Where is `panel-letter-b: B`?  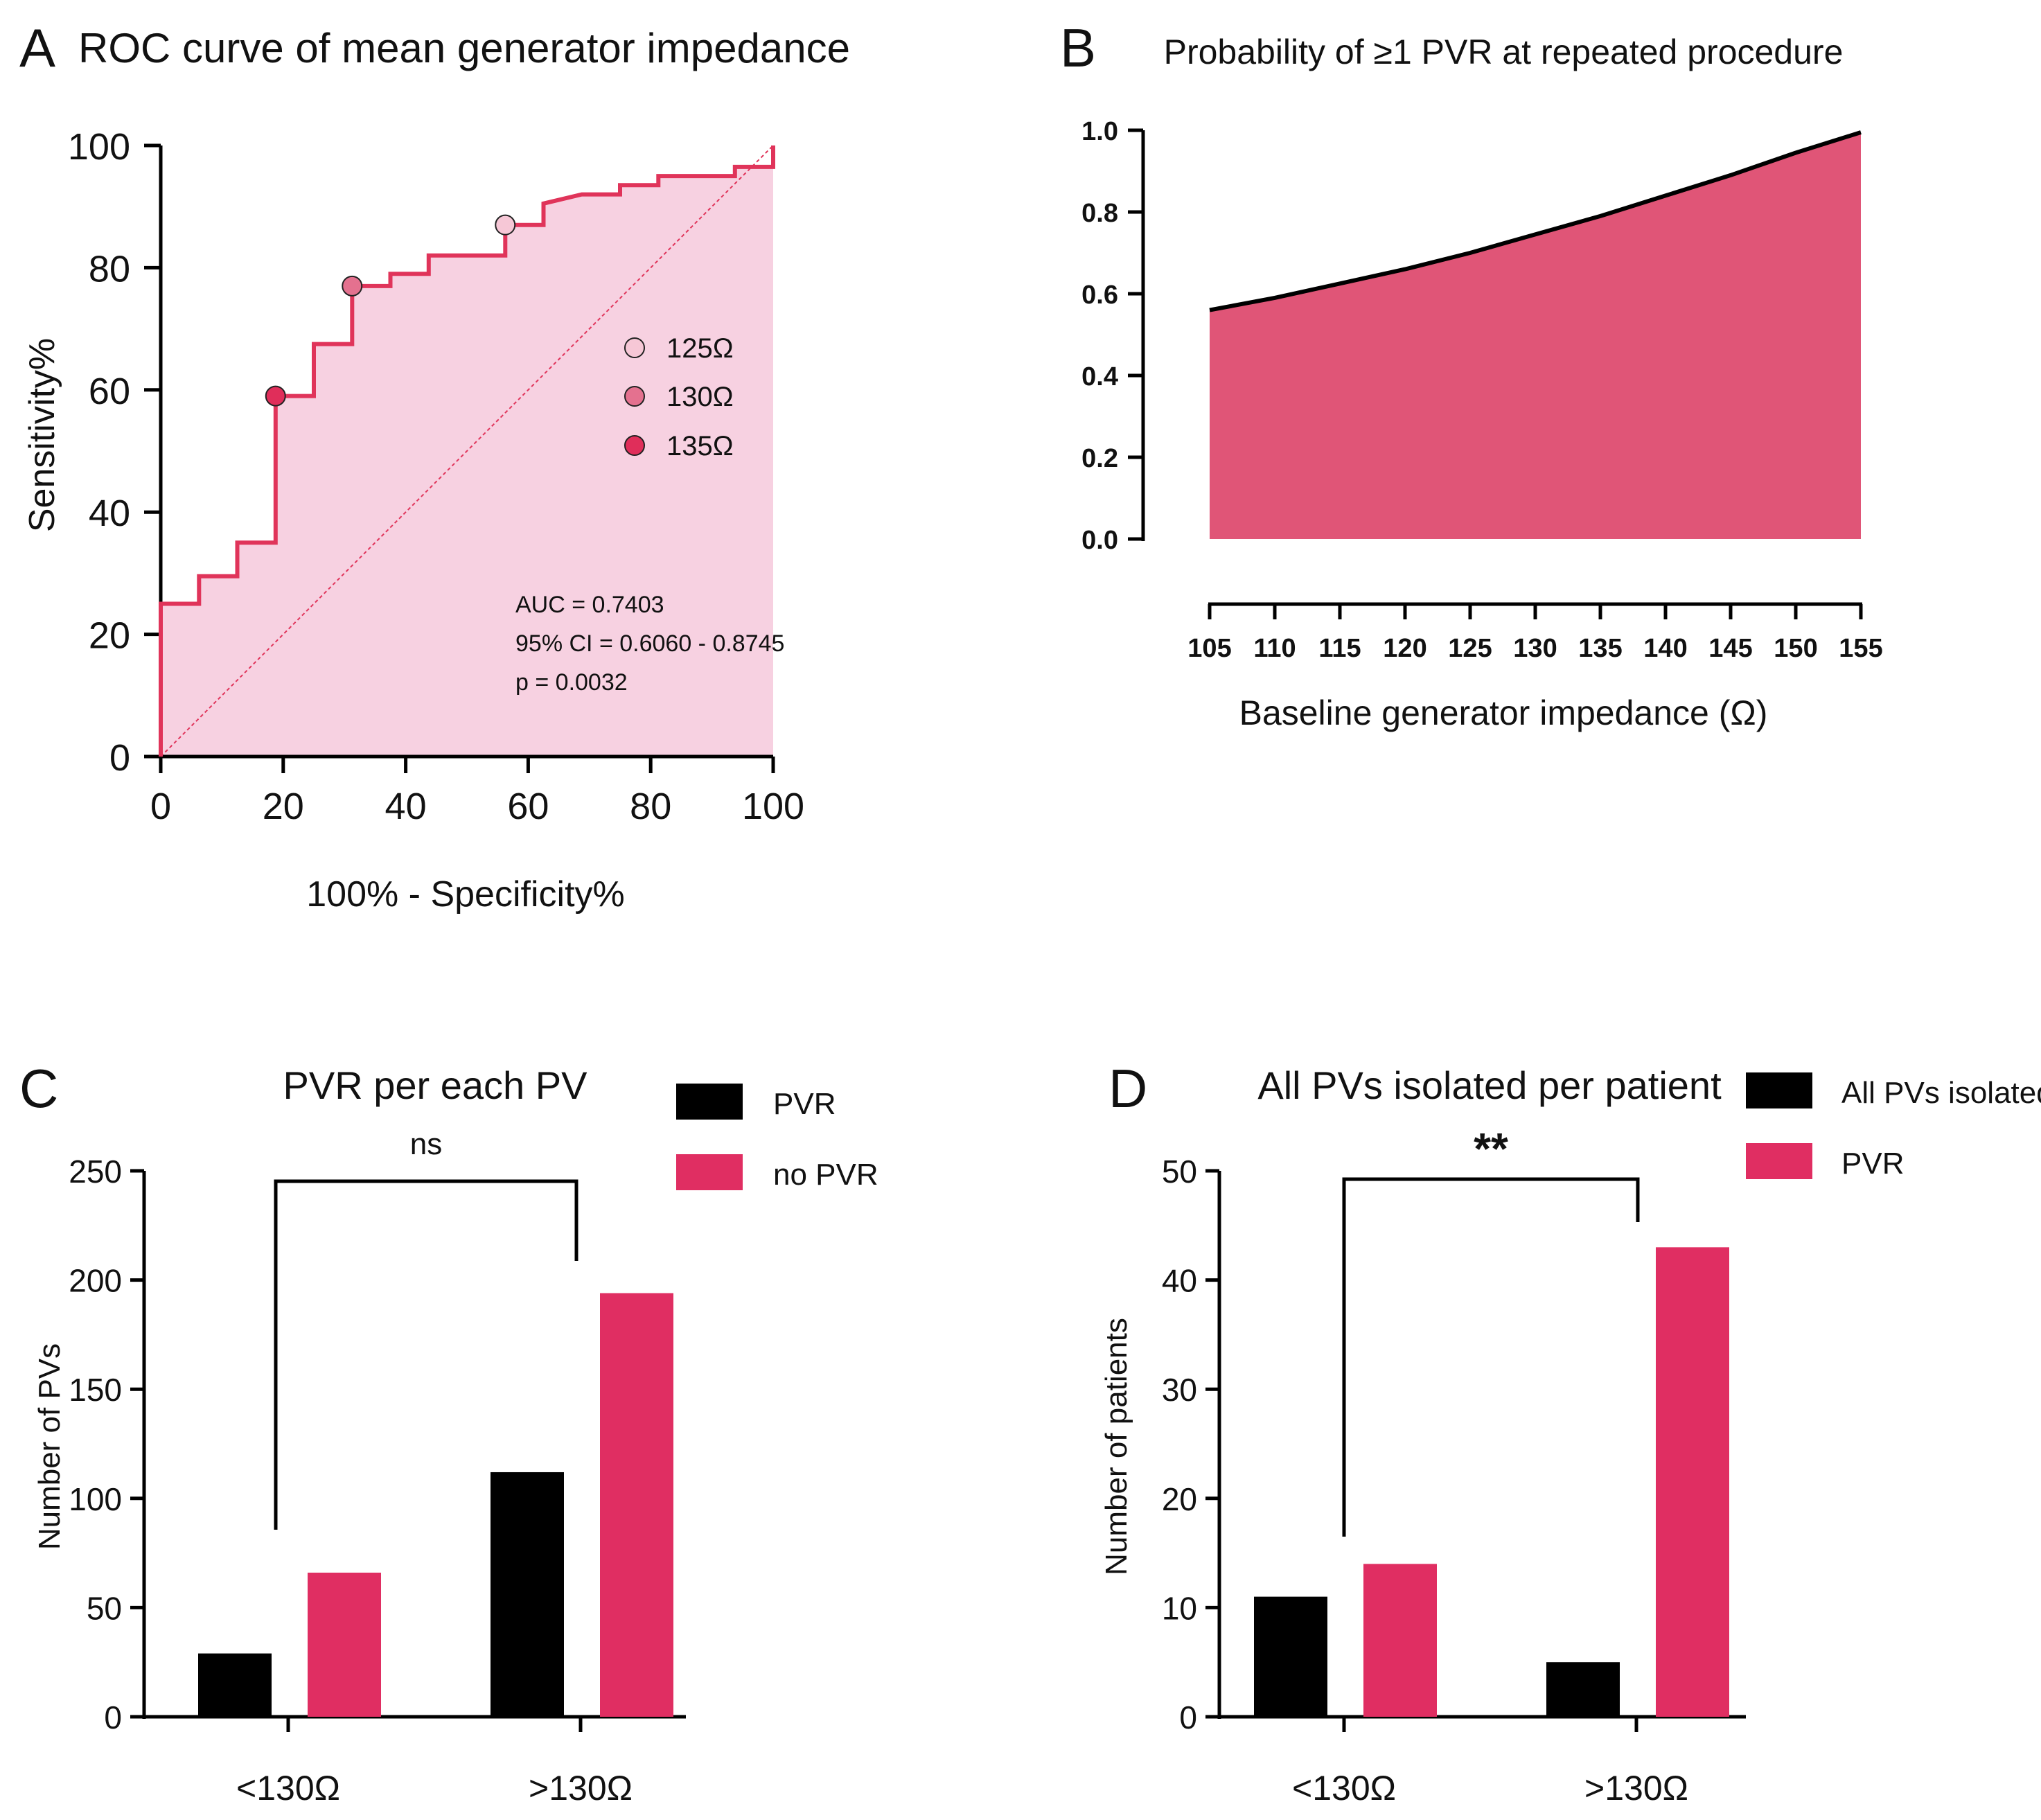 panel-letter-b: B is located at coordinates (1078, 47).